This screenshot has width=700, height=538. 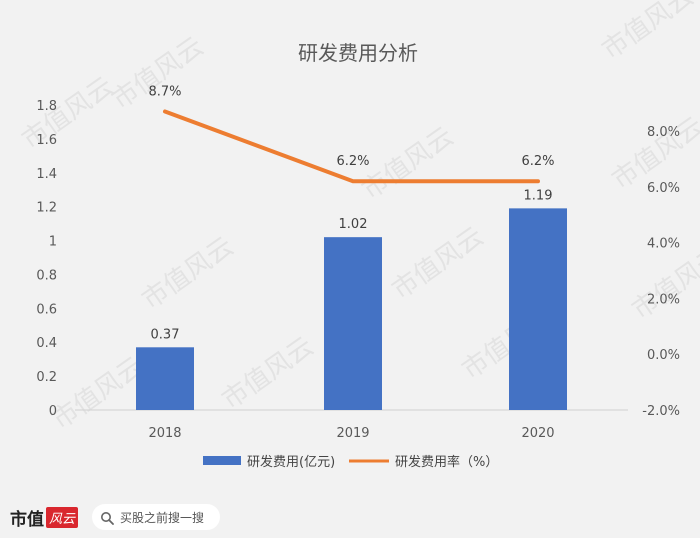 I want to click on right-tick-label: 0.0%, so click(x=663, y=355).